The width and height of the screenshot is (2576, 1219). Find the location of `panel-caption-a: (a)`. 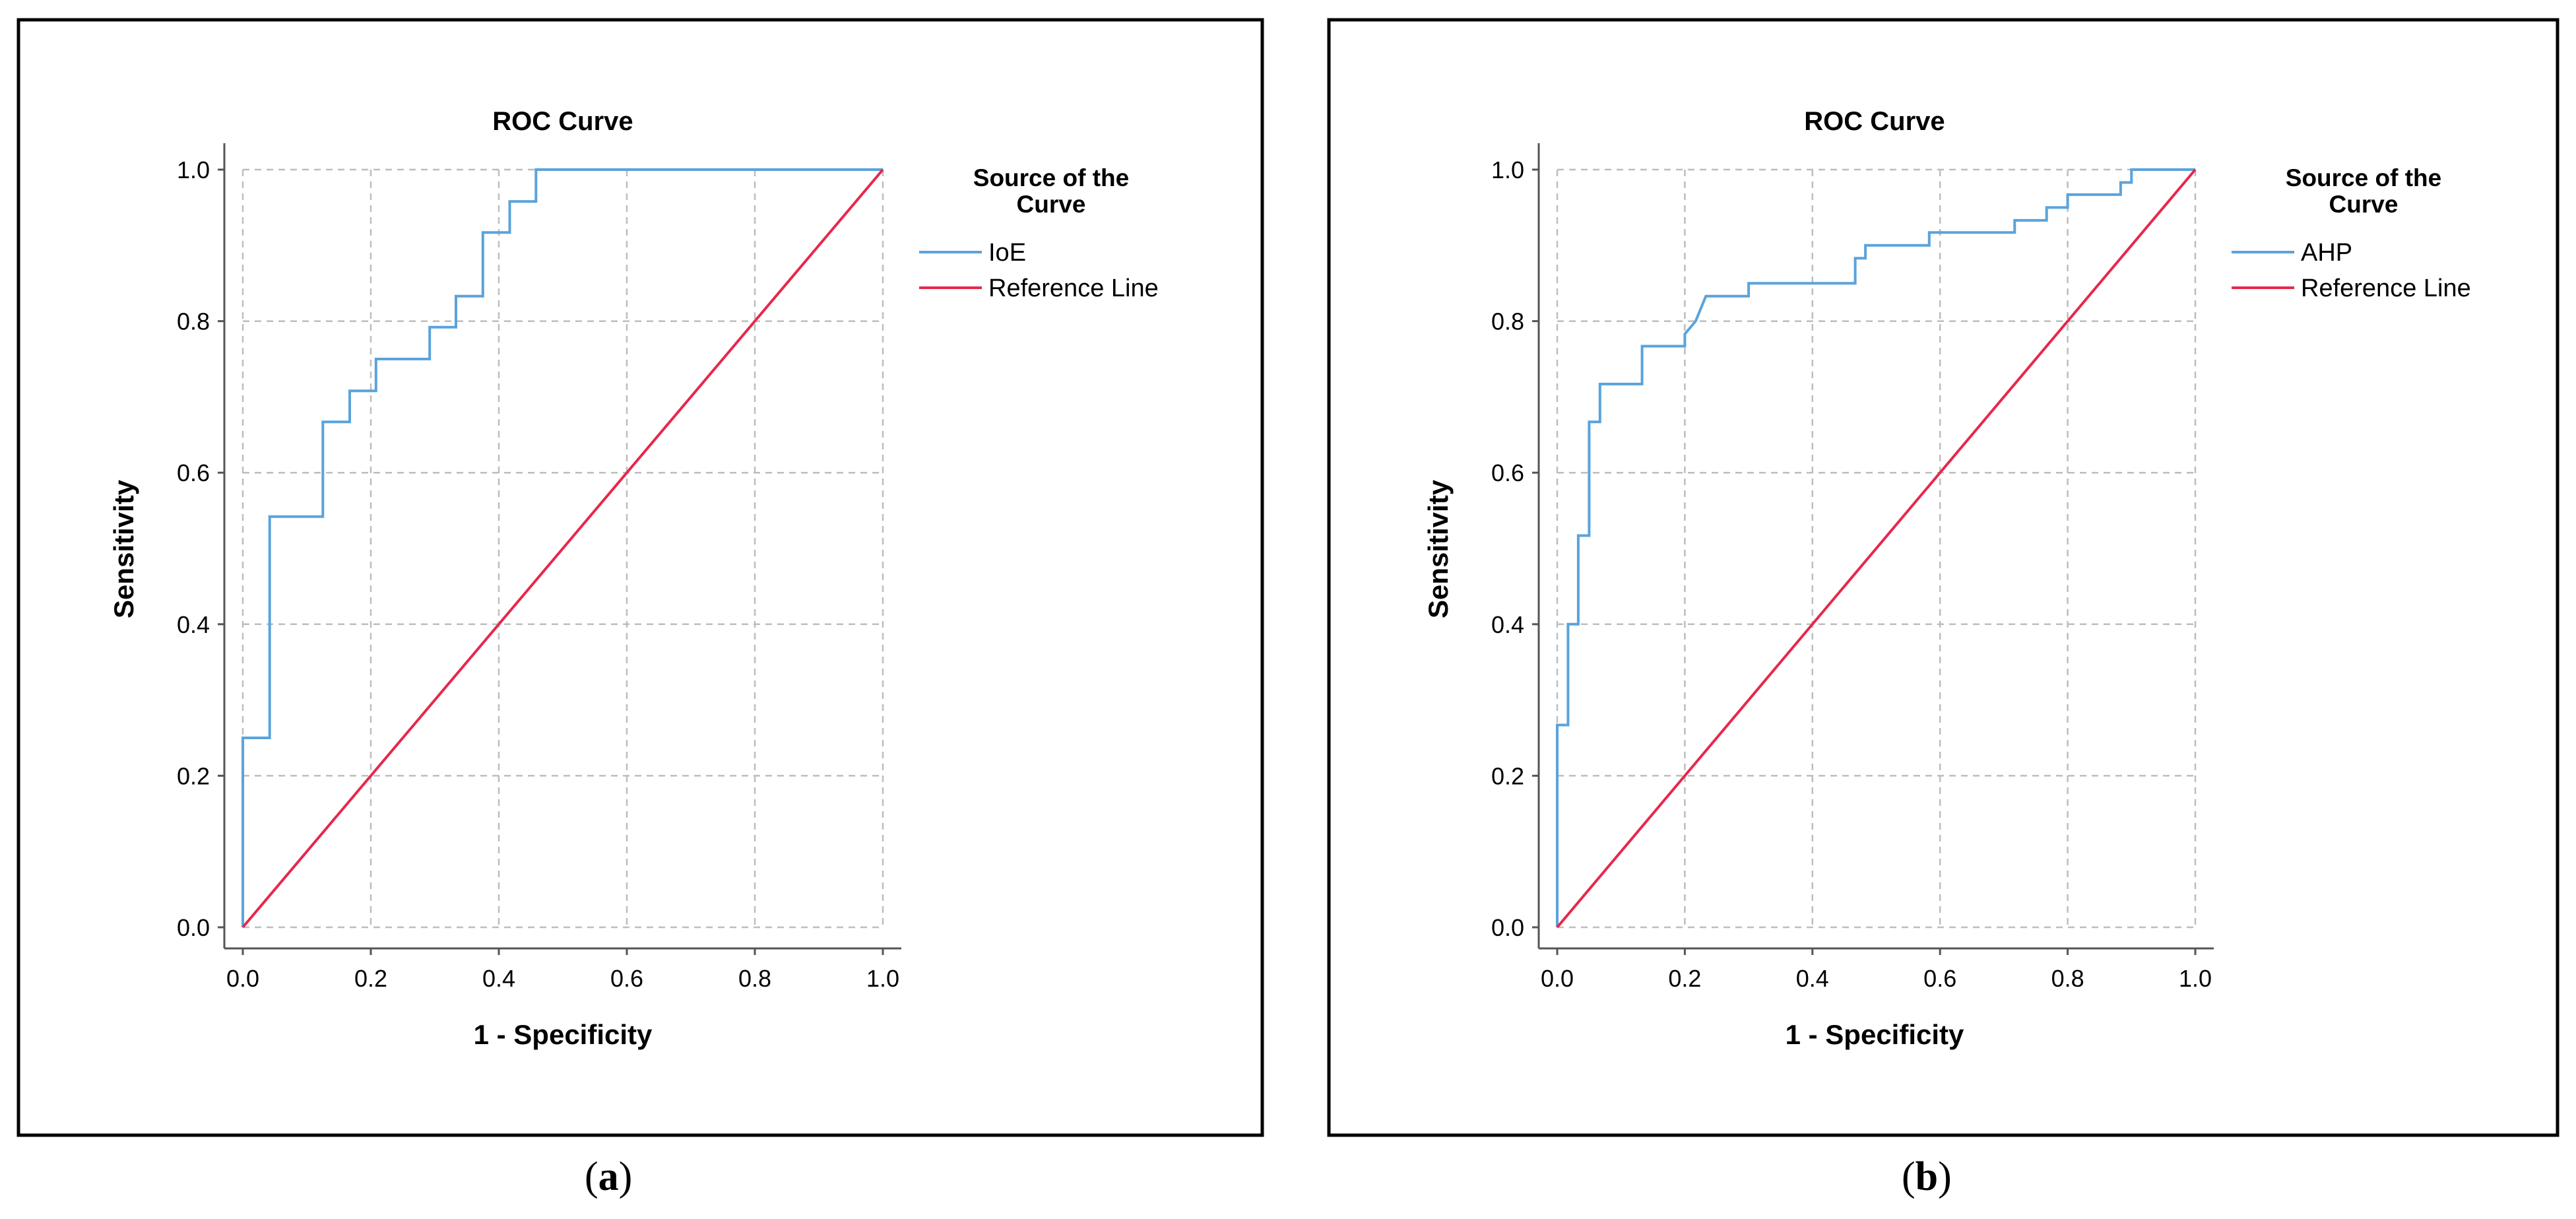

panel-caption-a: (a) is located at coordinates (609, 1177).